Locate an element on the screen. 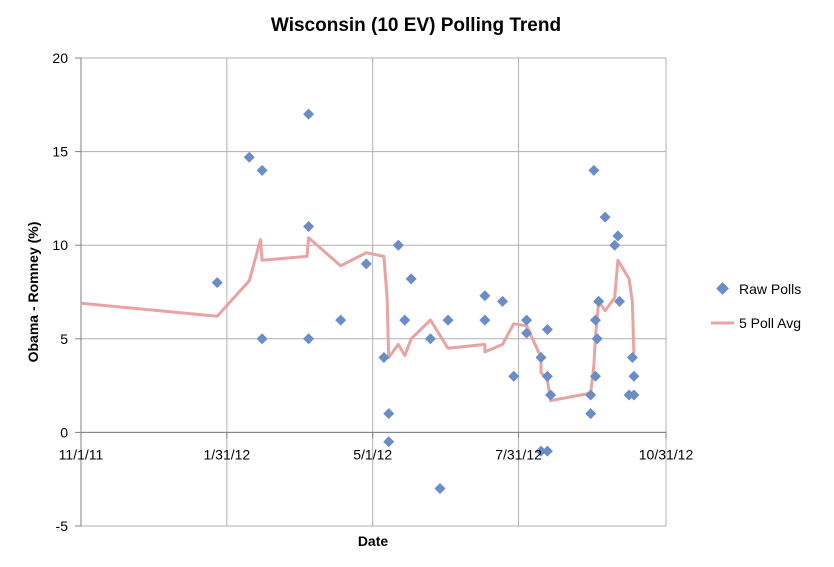 This screenshot has height=567, width=834. y-tick-label: 5 is located at coordinates (64, 339).